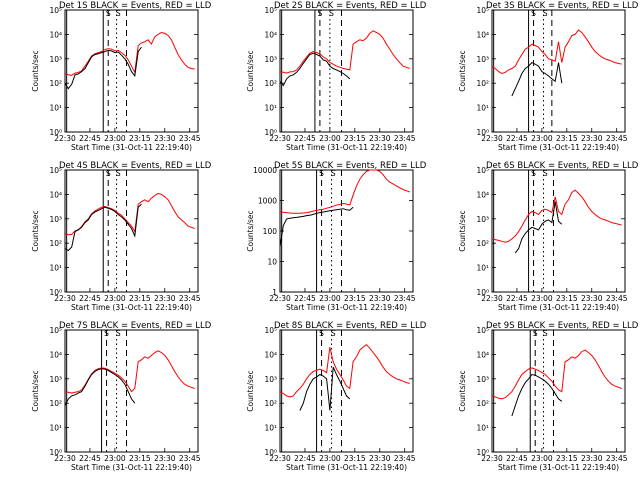  Describe the element at coordinates (270, 231) in the screenshot. I see `y-tick-label: 100` at that location.